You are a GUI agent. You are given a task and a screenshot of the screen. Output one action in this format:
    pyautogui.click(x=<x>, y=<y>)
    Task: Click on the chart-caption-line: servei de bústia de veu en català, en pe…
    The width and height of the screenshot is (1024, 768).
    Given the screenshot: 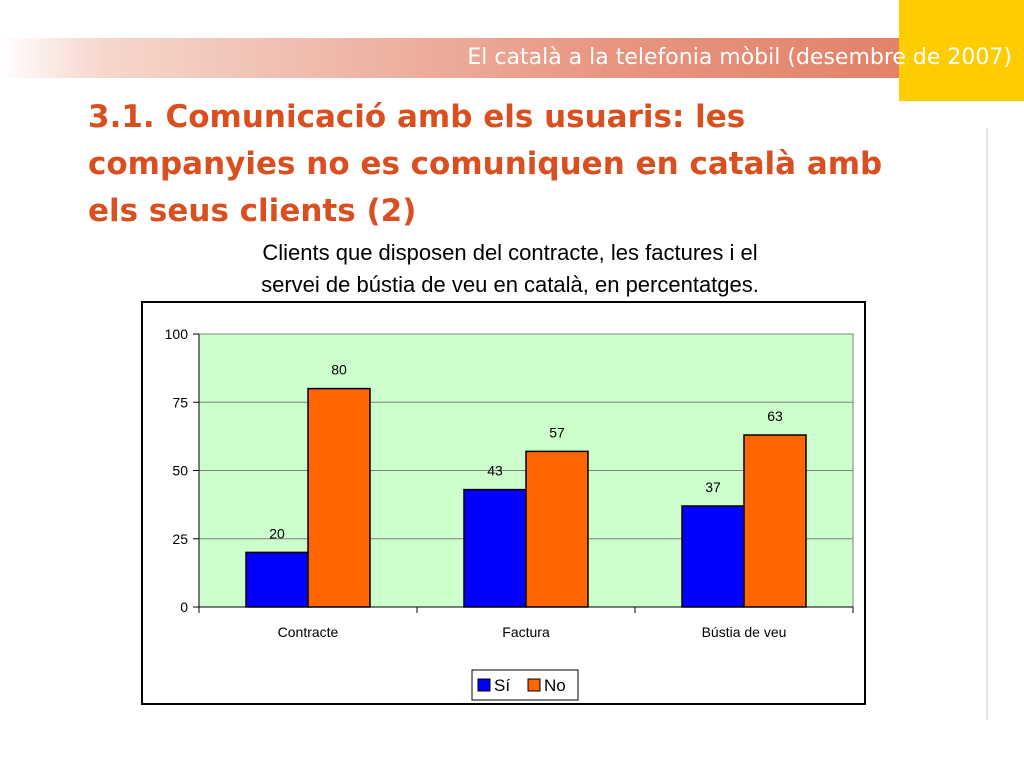 What is the action you would take?
    pyautogui.click(x=510, y=284)
    